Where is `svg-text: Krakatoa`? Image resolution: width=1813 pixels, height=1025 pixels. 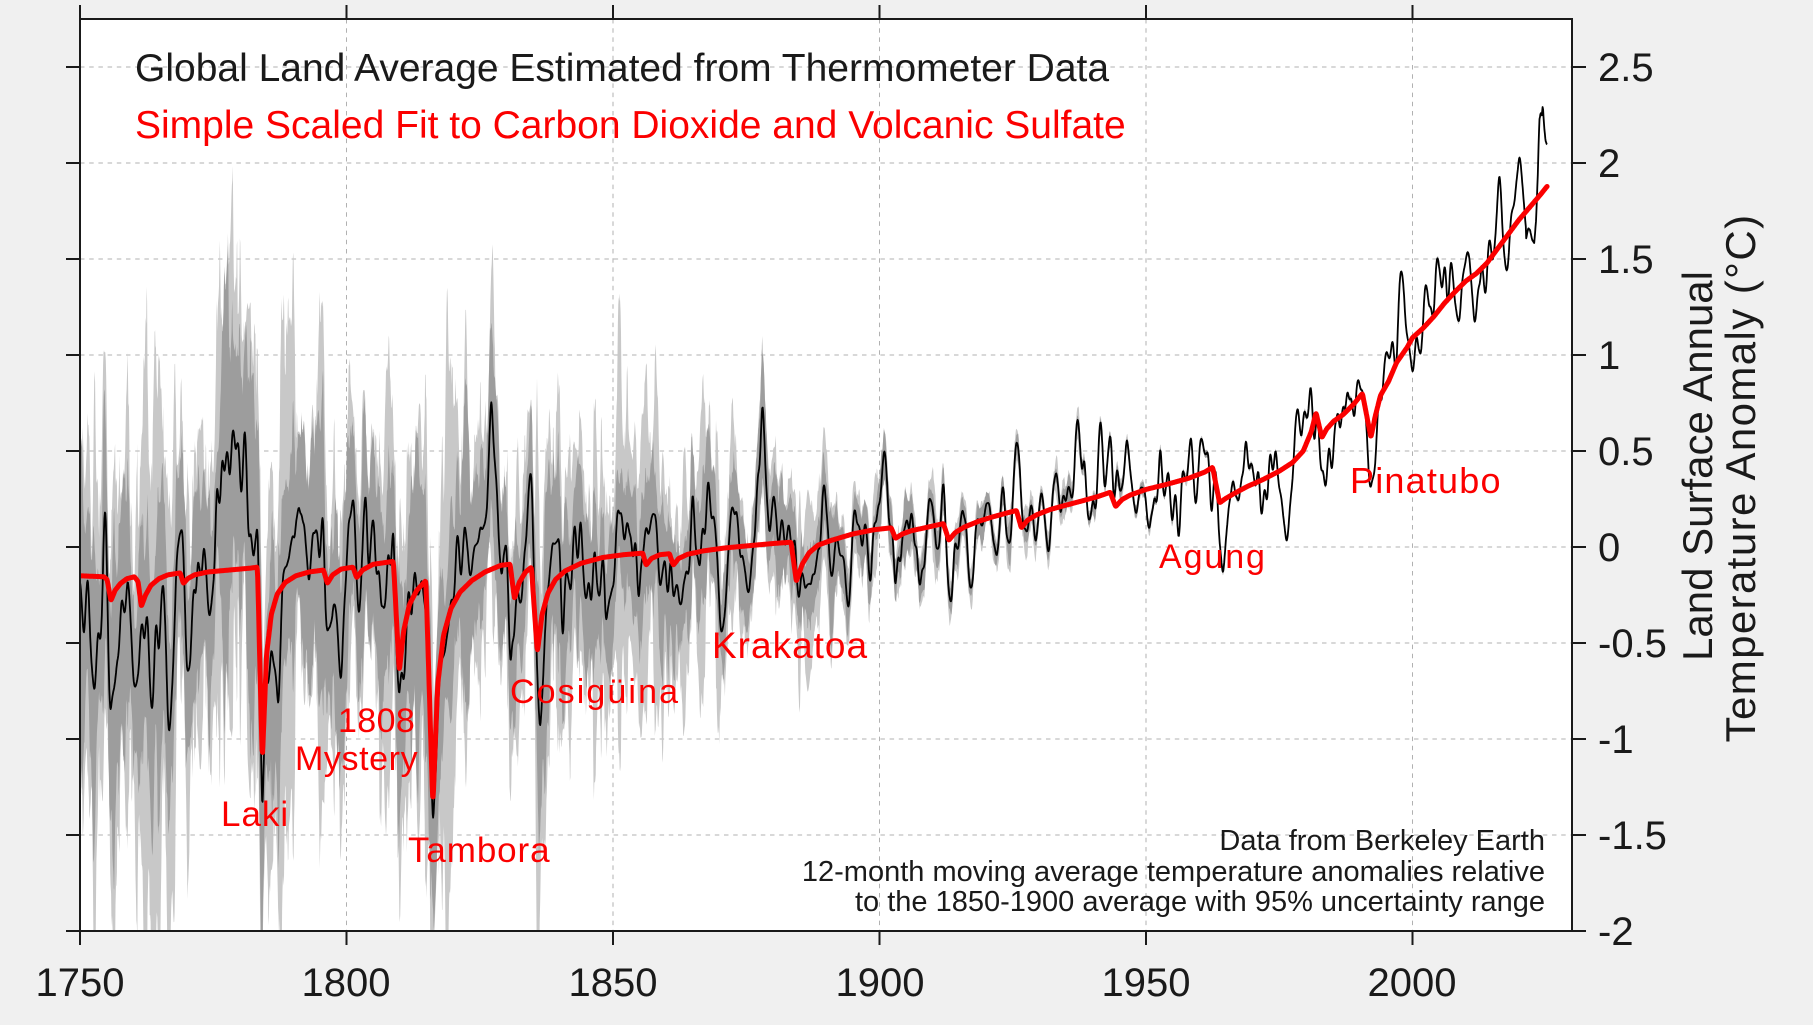
svg-text: Krakatoa is located at coordinates (790, 645).